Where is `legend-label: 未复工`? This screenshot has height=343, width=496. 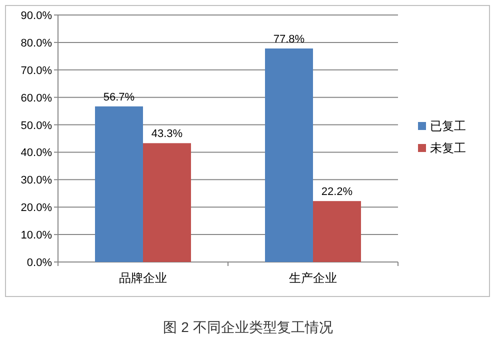
legend-label: 未复工 is located at coordinates (448, 148).